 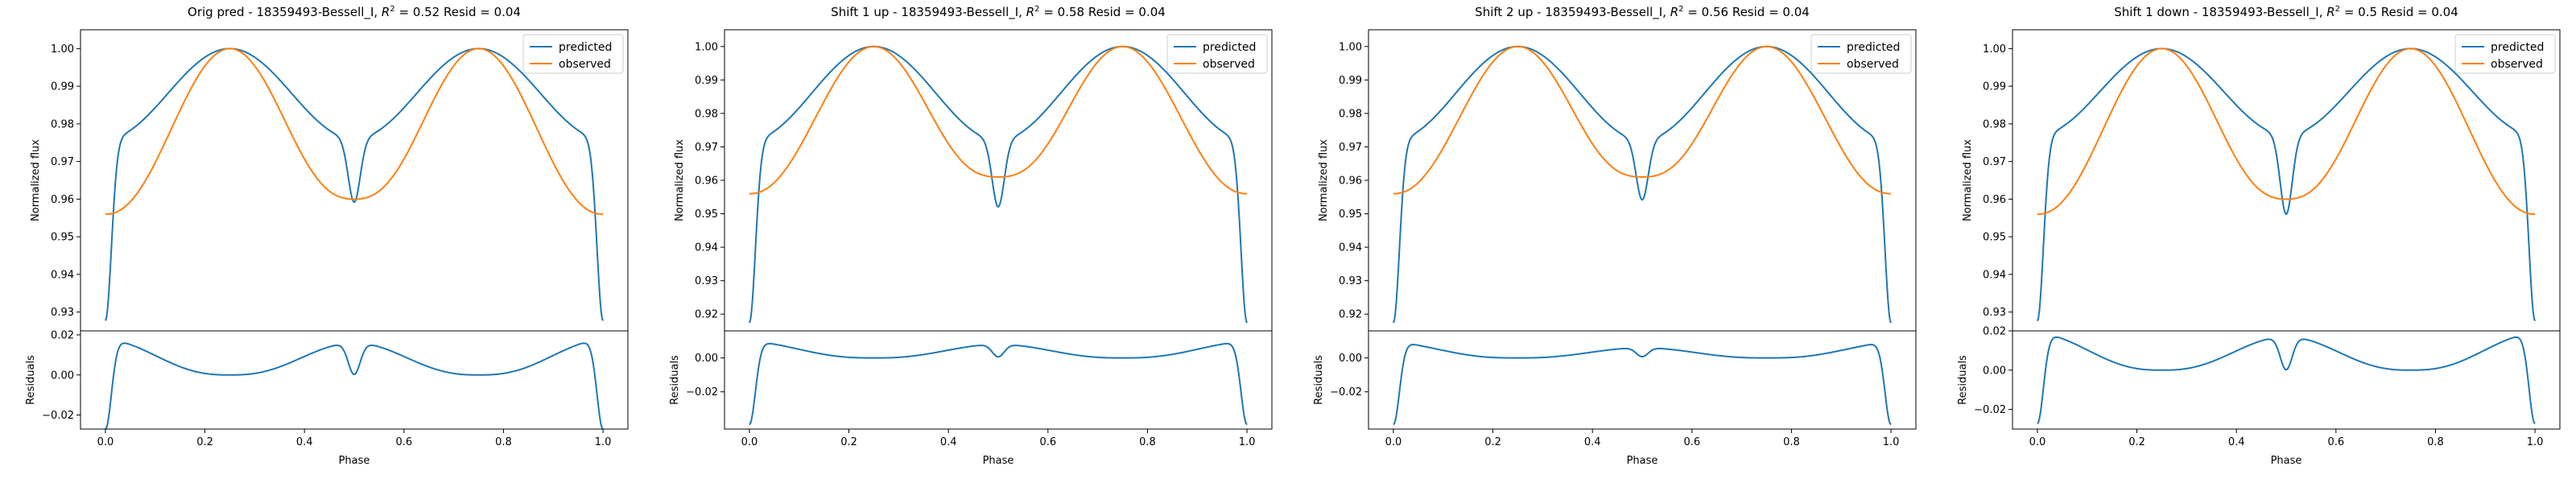 What do you see at coordinates (62, 335) in the screenshot?
I see `y-tick-label: 0.02` at bounding box center [62, 335].